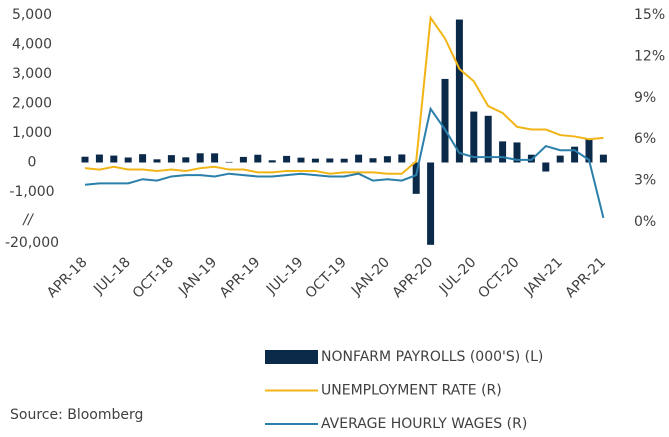 This screenshot has height=437, width=669. Describe the element at coordinates (27, 220) in the screenshot. I see `axis-break: //` at that location.